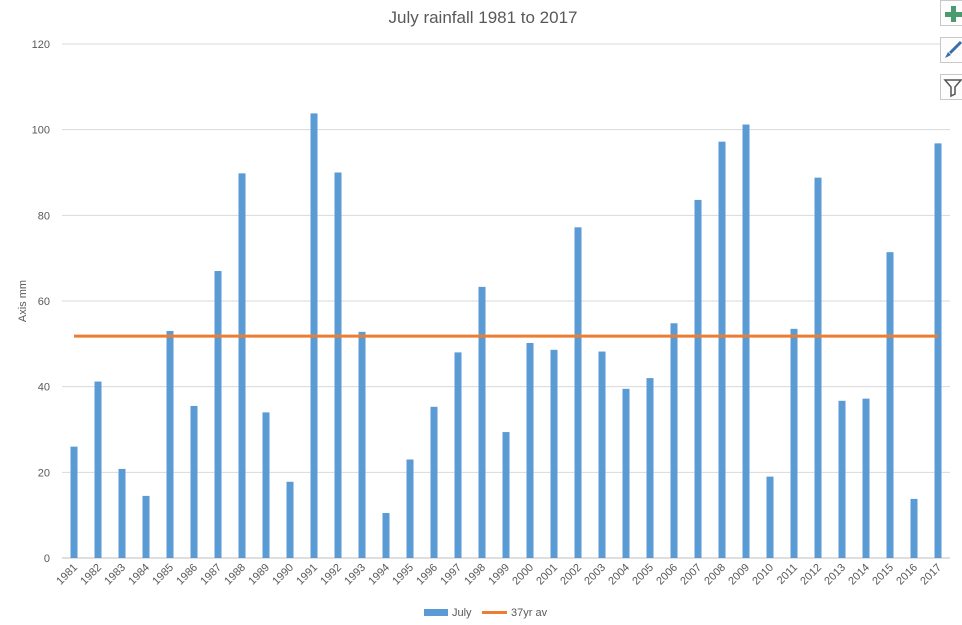  I want to click on filter-icon, so click(952, 88).